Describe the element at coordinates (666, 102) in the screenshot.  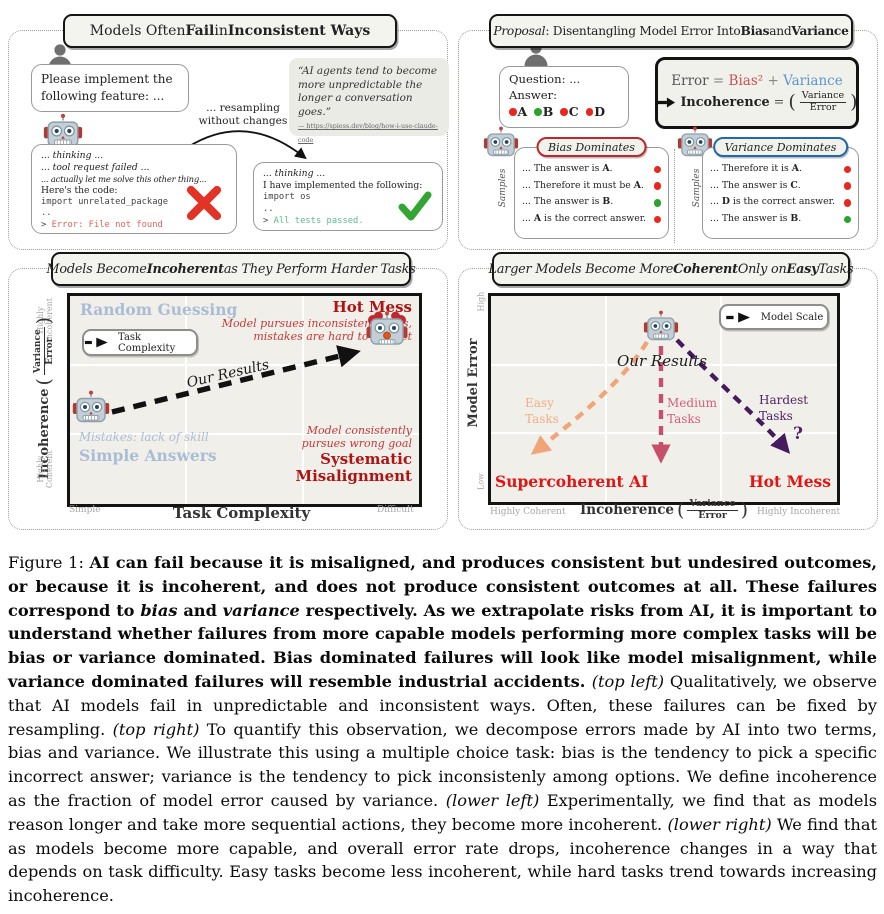
I see `solid-arrow-icon` at that location.